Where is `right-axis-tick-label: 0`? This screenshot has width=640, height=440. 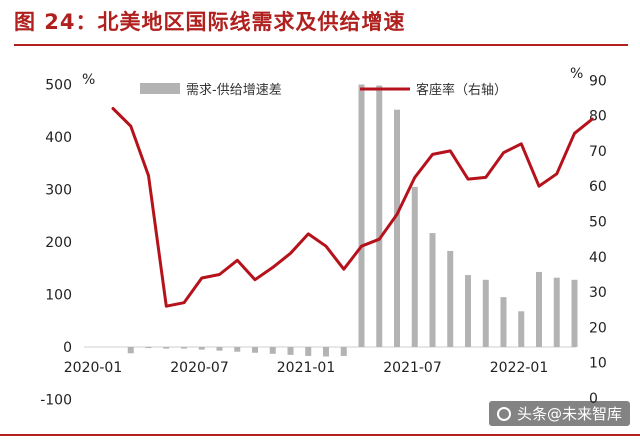 right-axis-tick-label: 0 is located at coordinates (593, 399).